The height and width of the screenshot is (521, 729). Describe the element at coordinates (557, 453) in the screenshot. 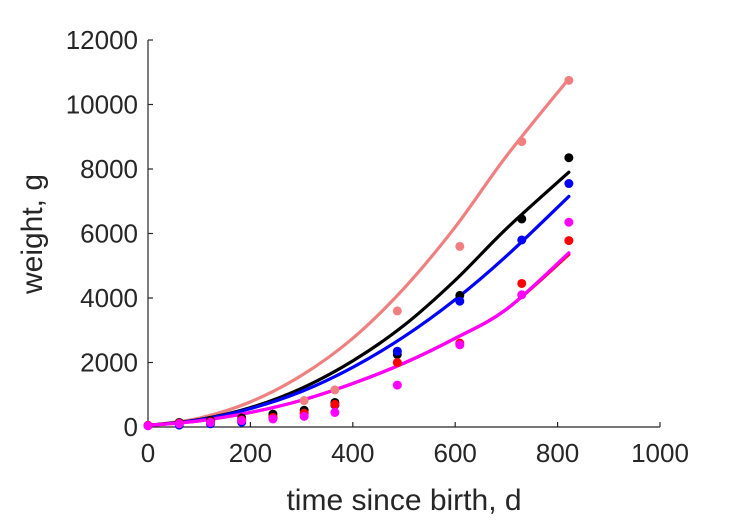

I see `x-tick-label: 800` at that location.